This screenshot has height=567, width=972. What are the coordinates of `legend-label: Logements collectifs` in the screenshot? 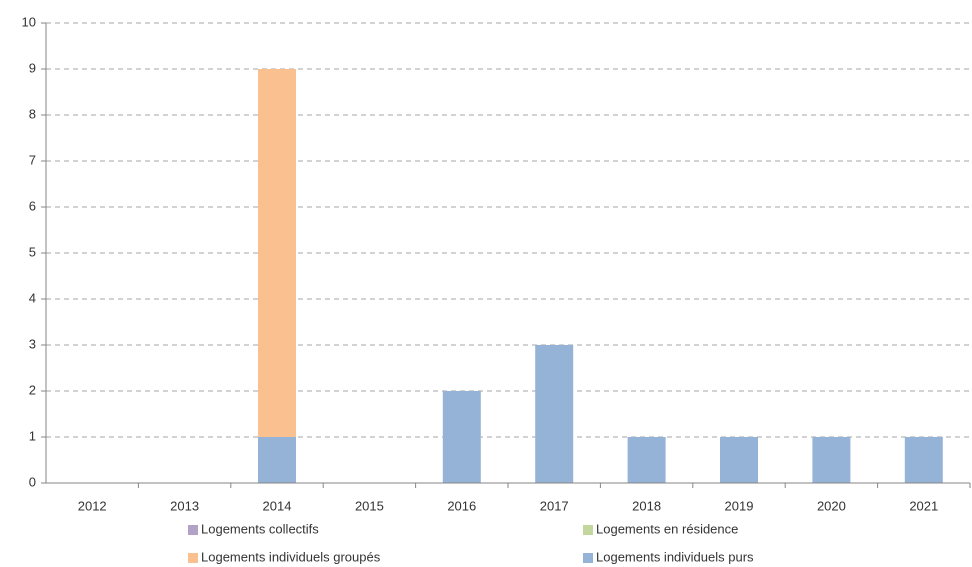 It's located at (260, 528).